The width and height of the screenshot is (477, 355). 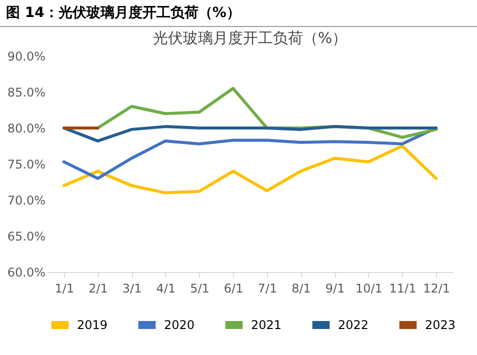 I want to click on x-tick-label: 1/1, so click(x=64, y=289).